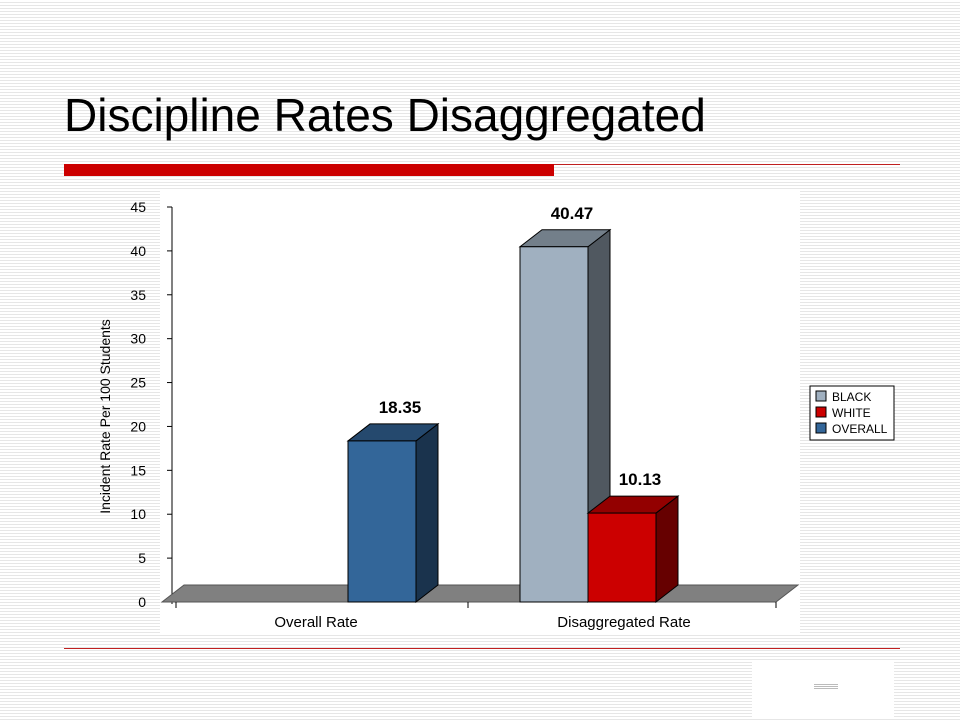 The width and height of the screenshot is (960, 720). I want to click on corner-thumbnail-lines, so click(826, 687).